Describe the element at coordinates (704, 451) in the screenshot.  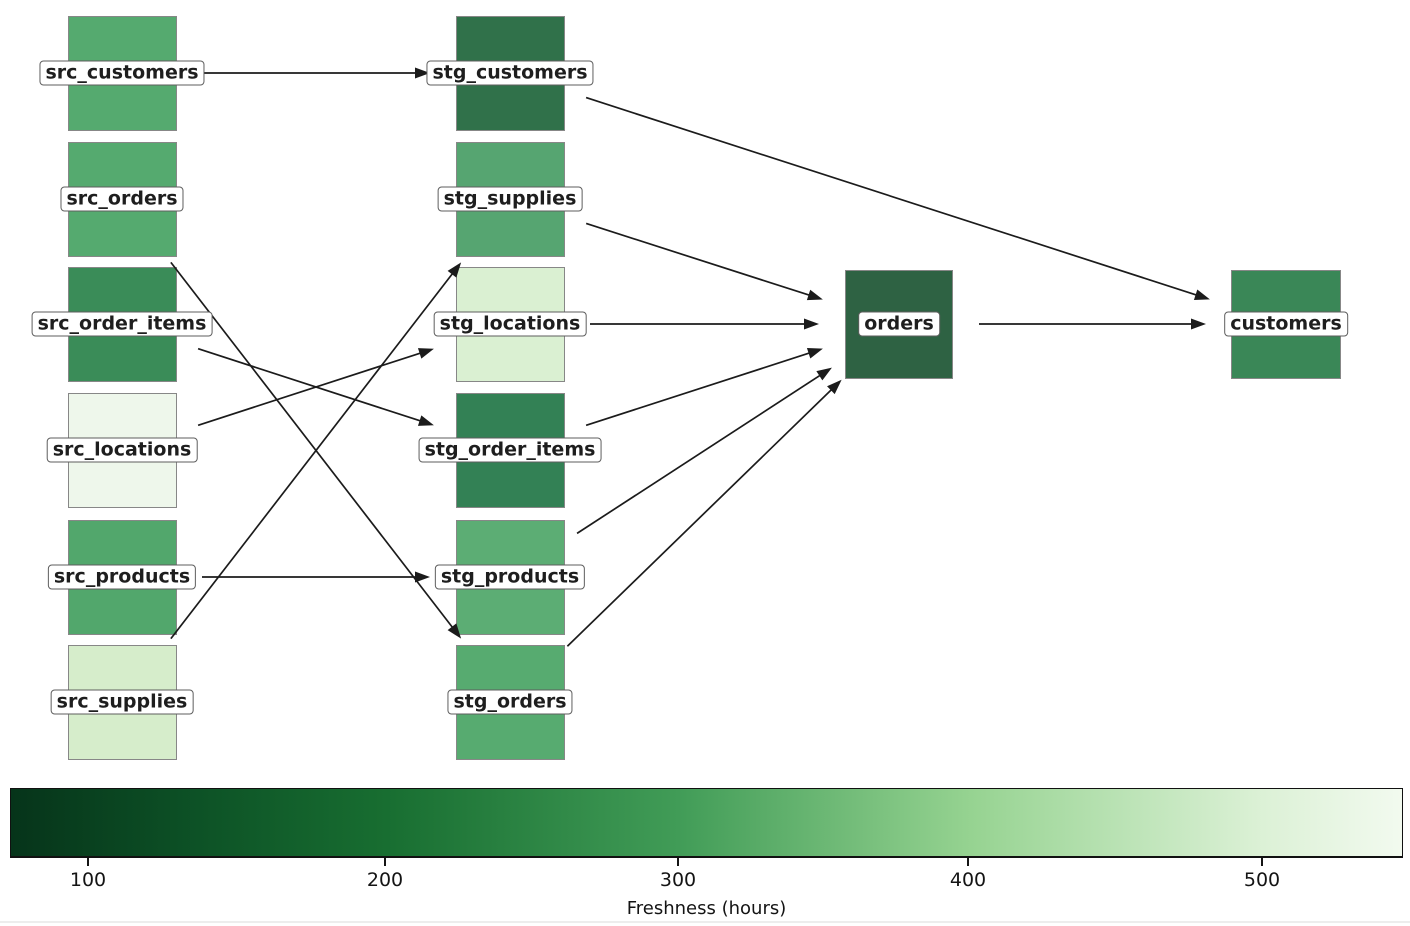
I see `edge-stg_products-to-orders` at that location.